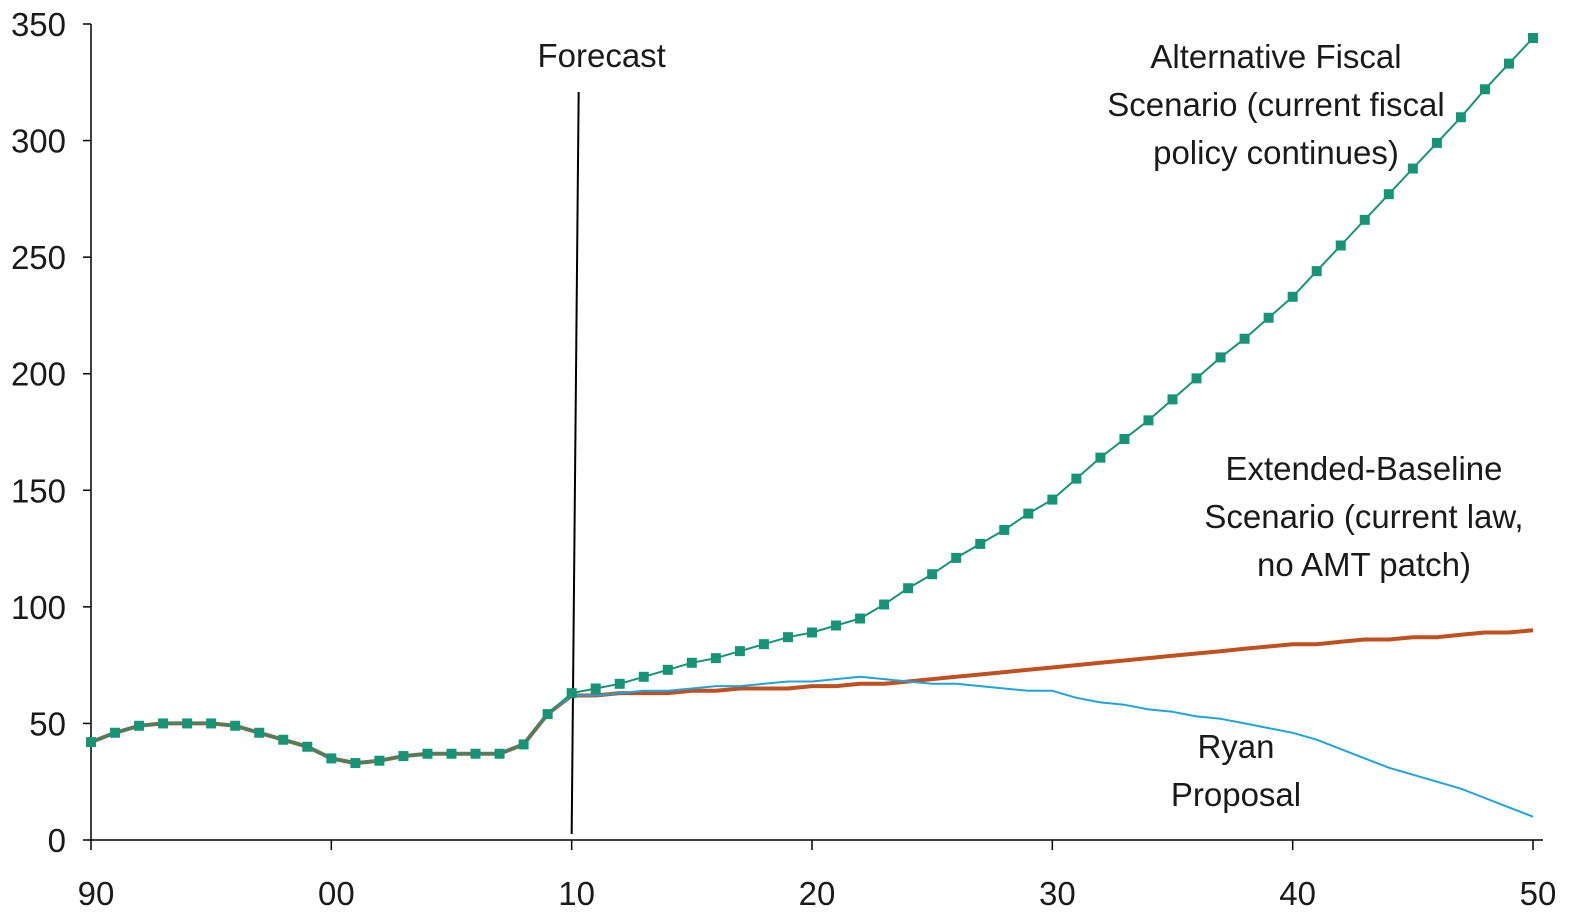 This screenshot has height=912, width=1572. What do you see at coordinates (38, 141) in the screenshot?
I see `y-tick-label: 300` at bounding box center [38, 141].